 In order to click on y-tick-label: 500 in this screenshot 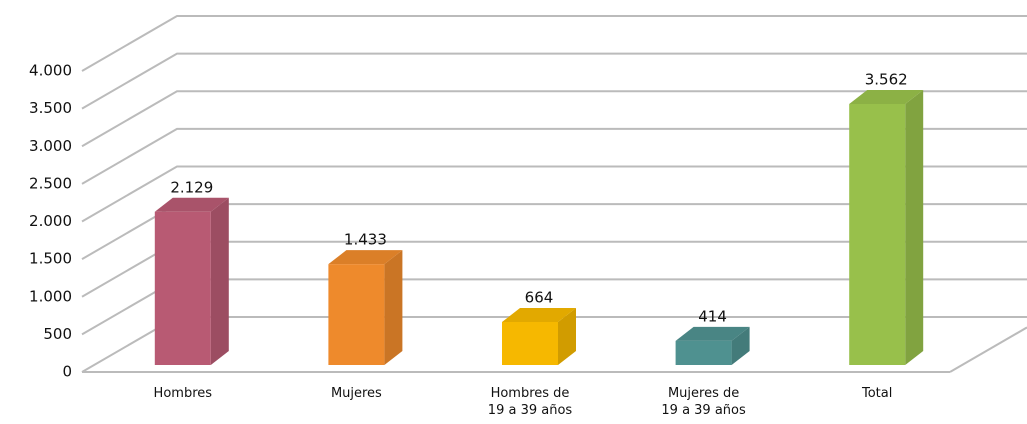, I will do `click(57, 334)`.